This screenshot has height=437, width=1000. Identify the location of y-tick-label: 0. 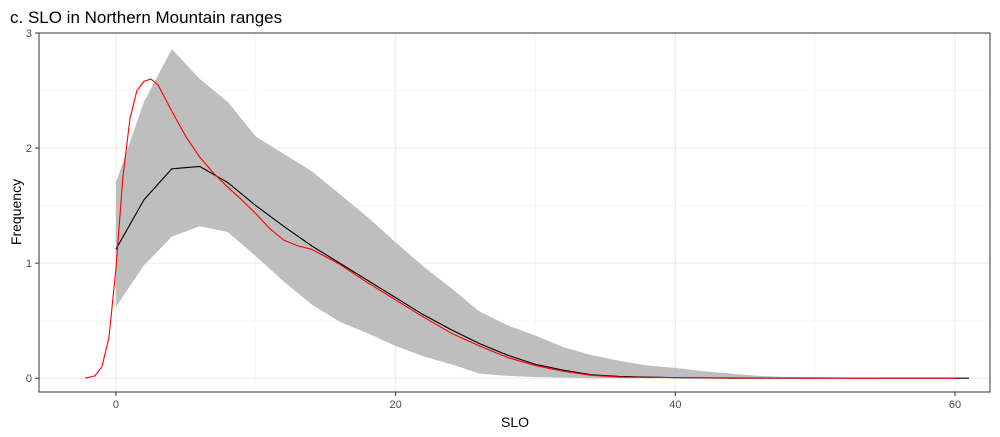
(29, 379).